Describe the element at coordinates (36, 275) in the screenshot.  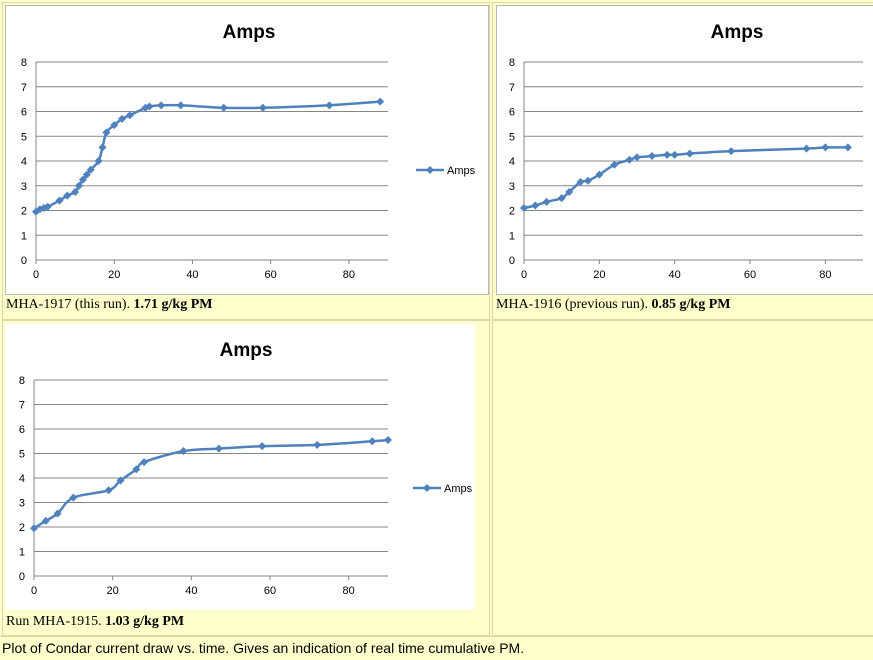
I see `x-tick-label: 0` at that location.